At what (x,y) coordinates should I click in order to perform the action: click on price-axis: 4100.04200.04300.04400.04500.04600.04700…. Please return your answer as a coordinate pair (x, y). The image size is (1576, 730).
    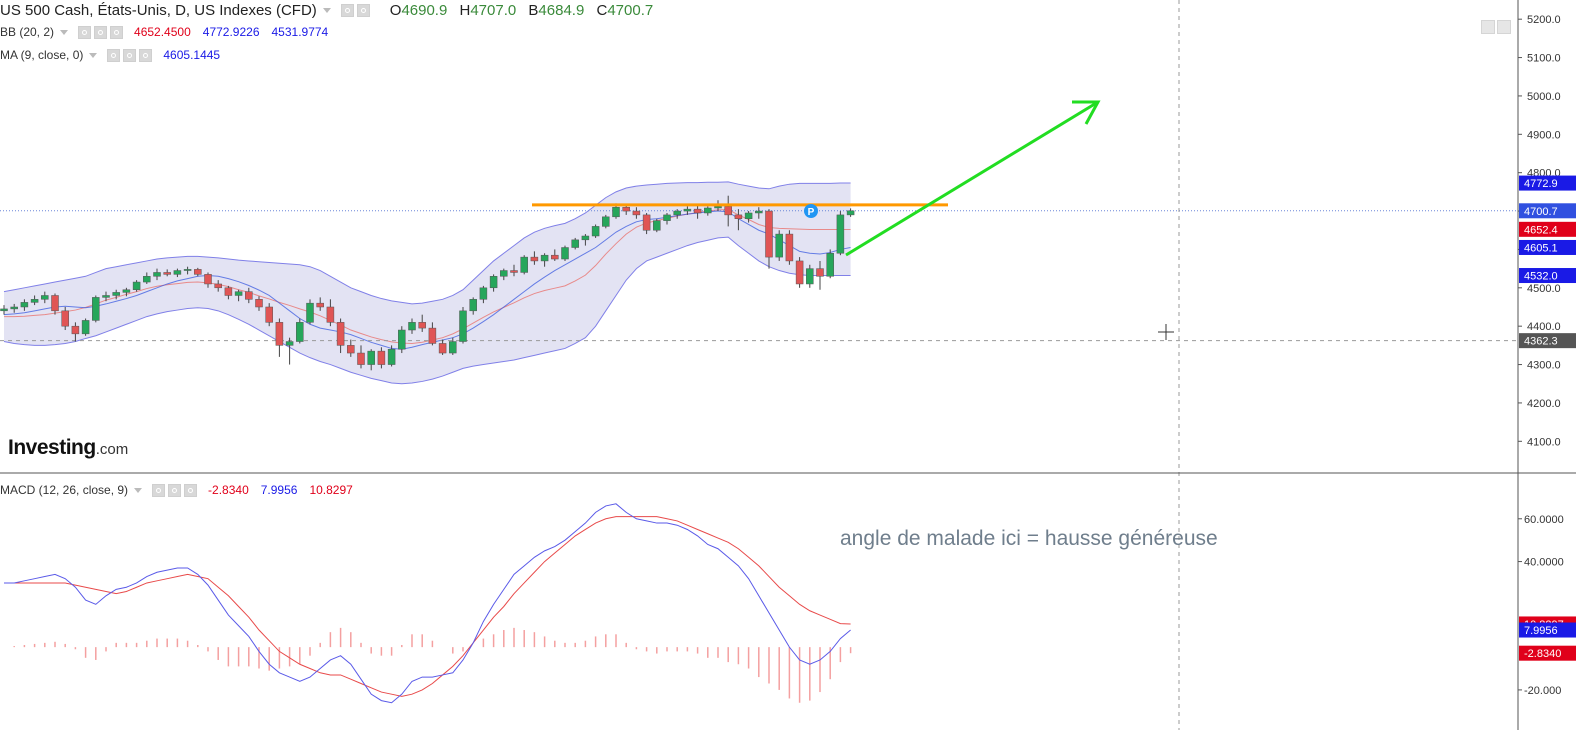
    Looking at the image, I should click on (1546, 365).